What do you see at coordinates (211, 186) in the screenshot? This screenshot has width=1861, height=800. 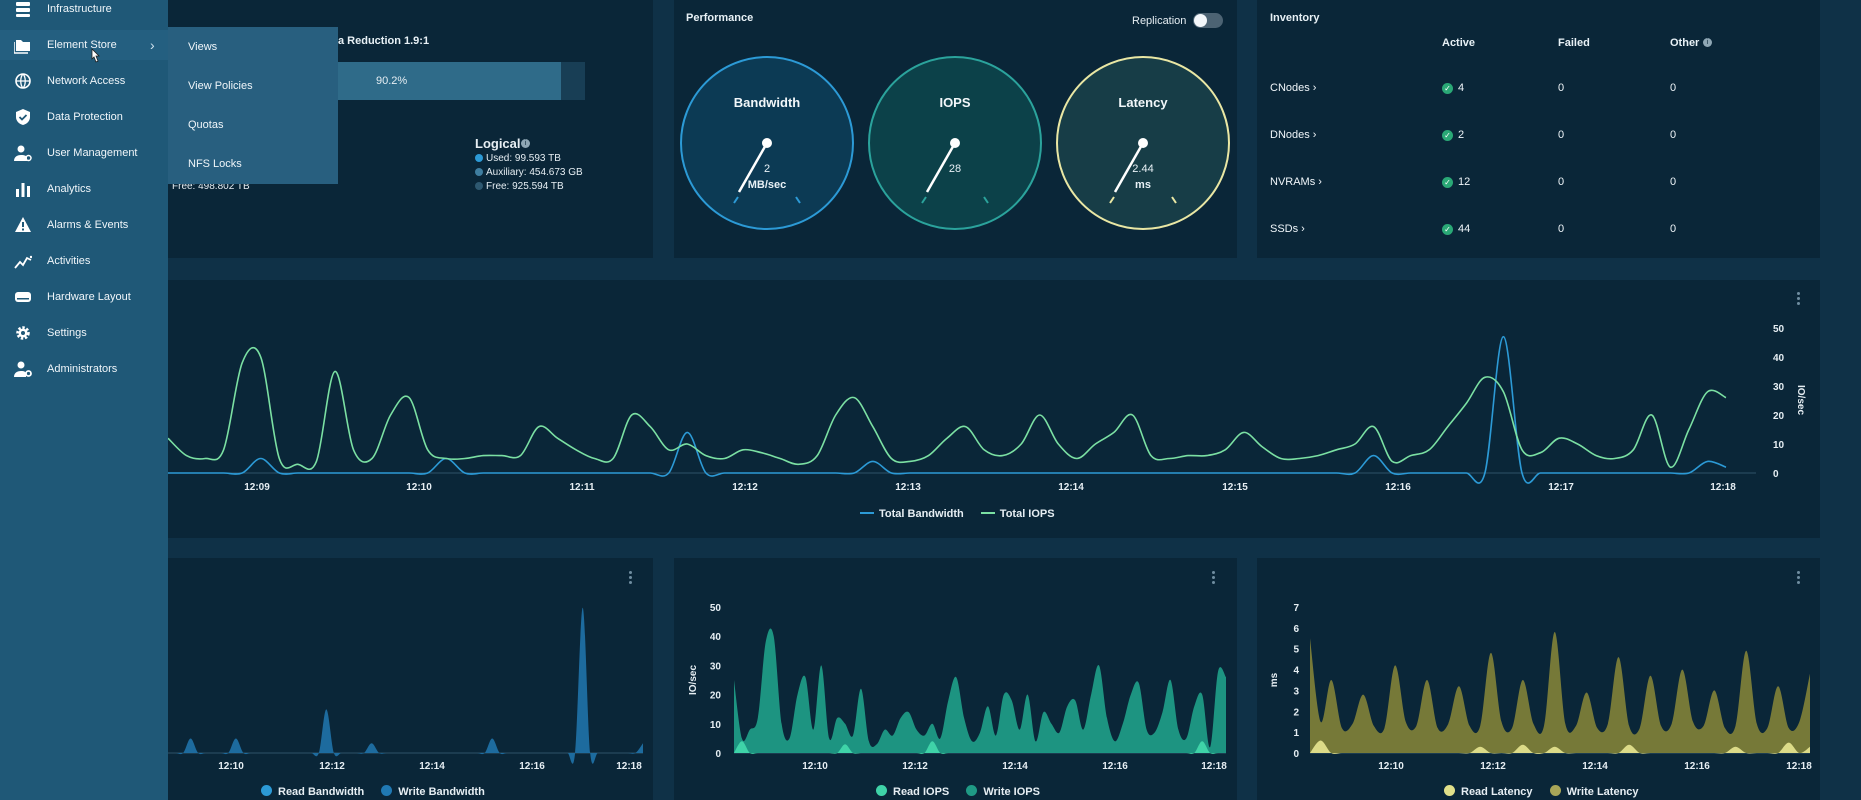 I see `physical-free-label: Free: 498.802 TB` at bounding box center [211, 186].